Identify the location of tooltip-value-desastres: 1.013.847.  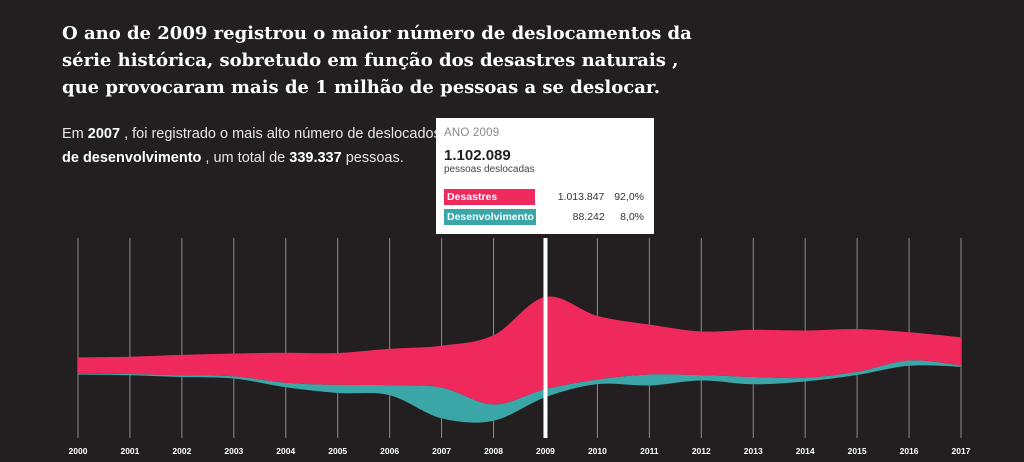
(581, 197).